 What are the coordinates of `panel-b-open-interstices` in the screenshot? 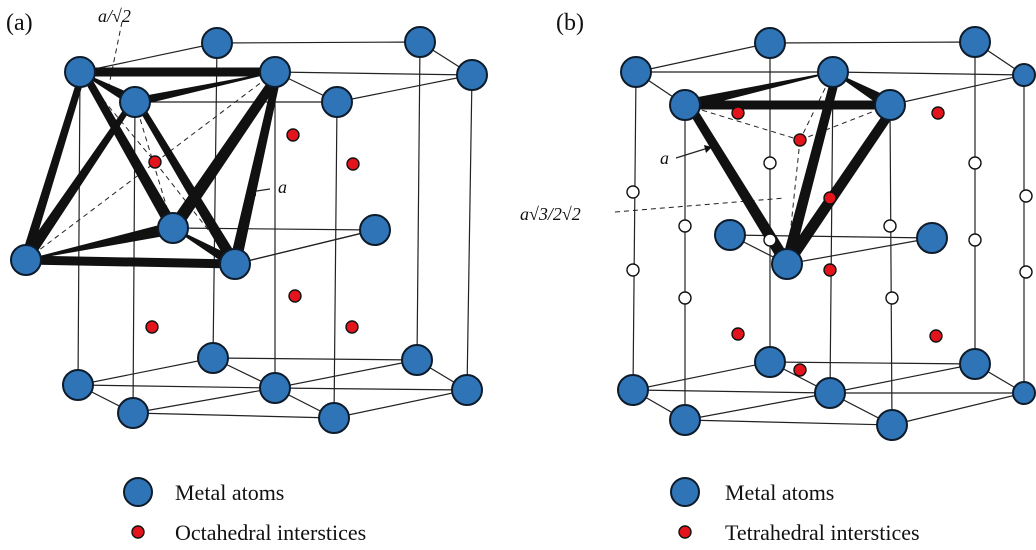 It's located at (829, 230).